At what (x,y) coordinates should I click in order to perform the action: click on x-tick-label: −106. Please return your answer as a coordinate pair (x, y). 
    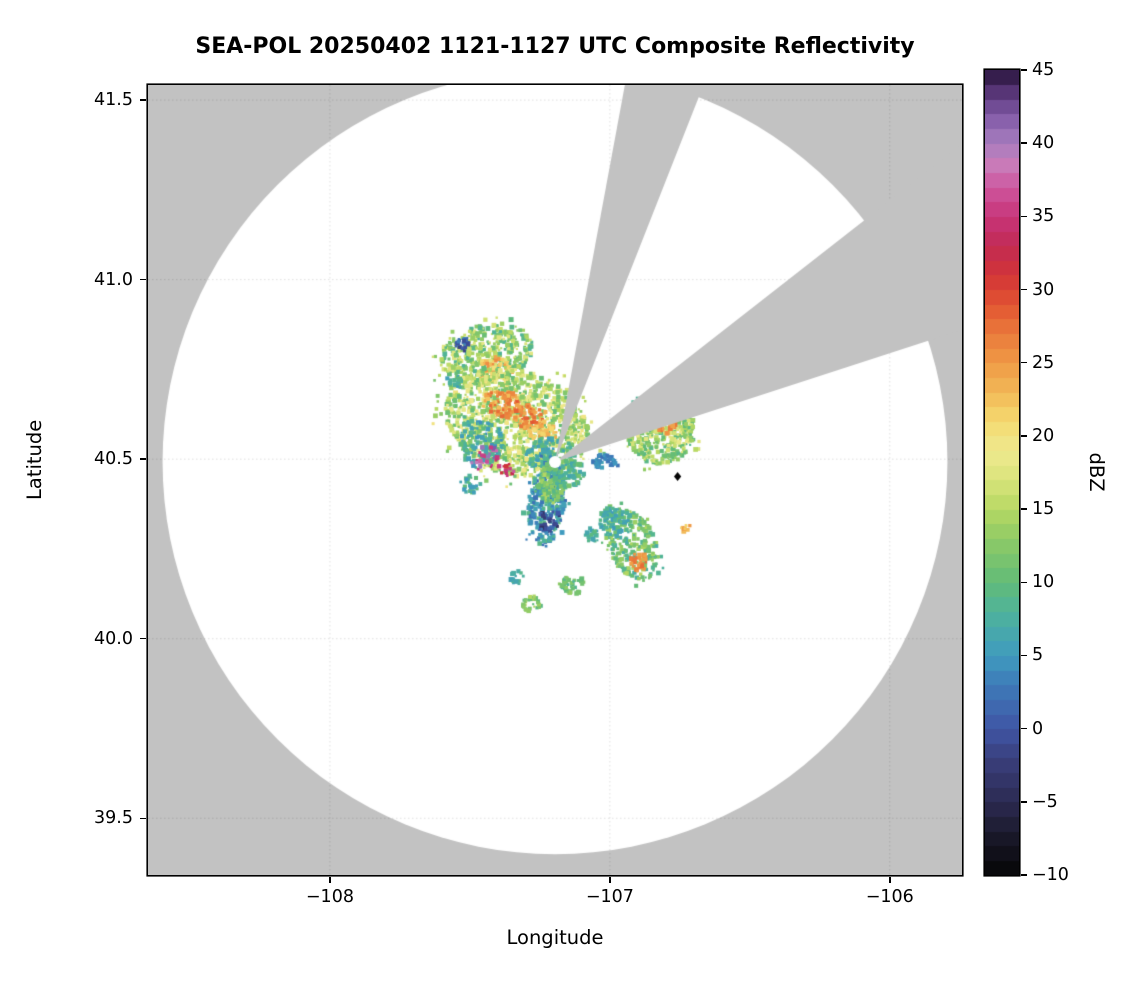
    Looking at the image, I should click on (889, 897).